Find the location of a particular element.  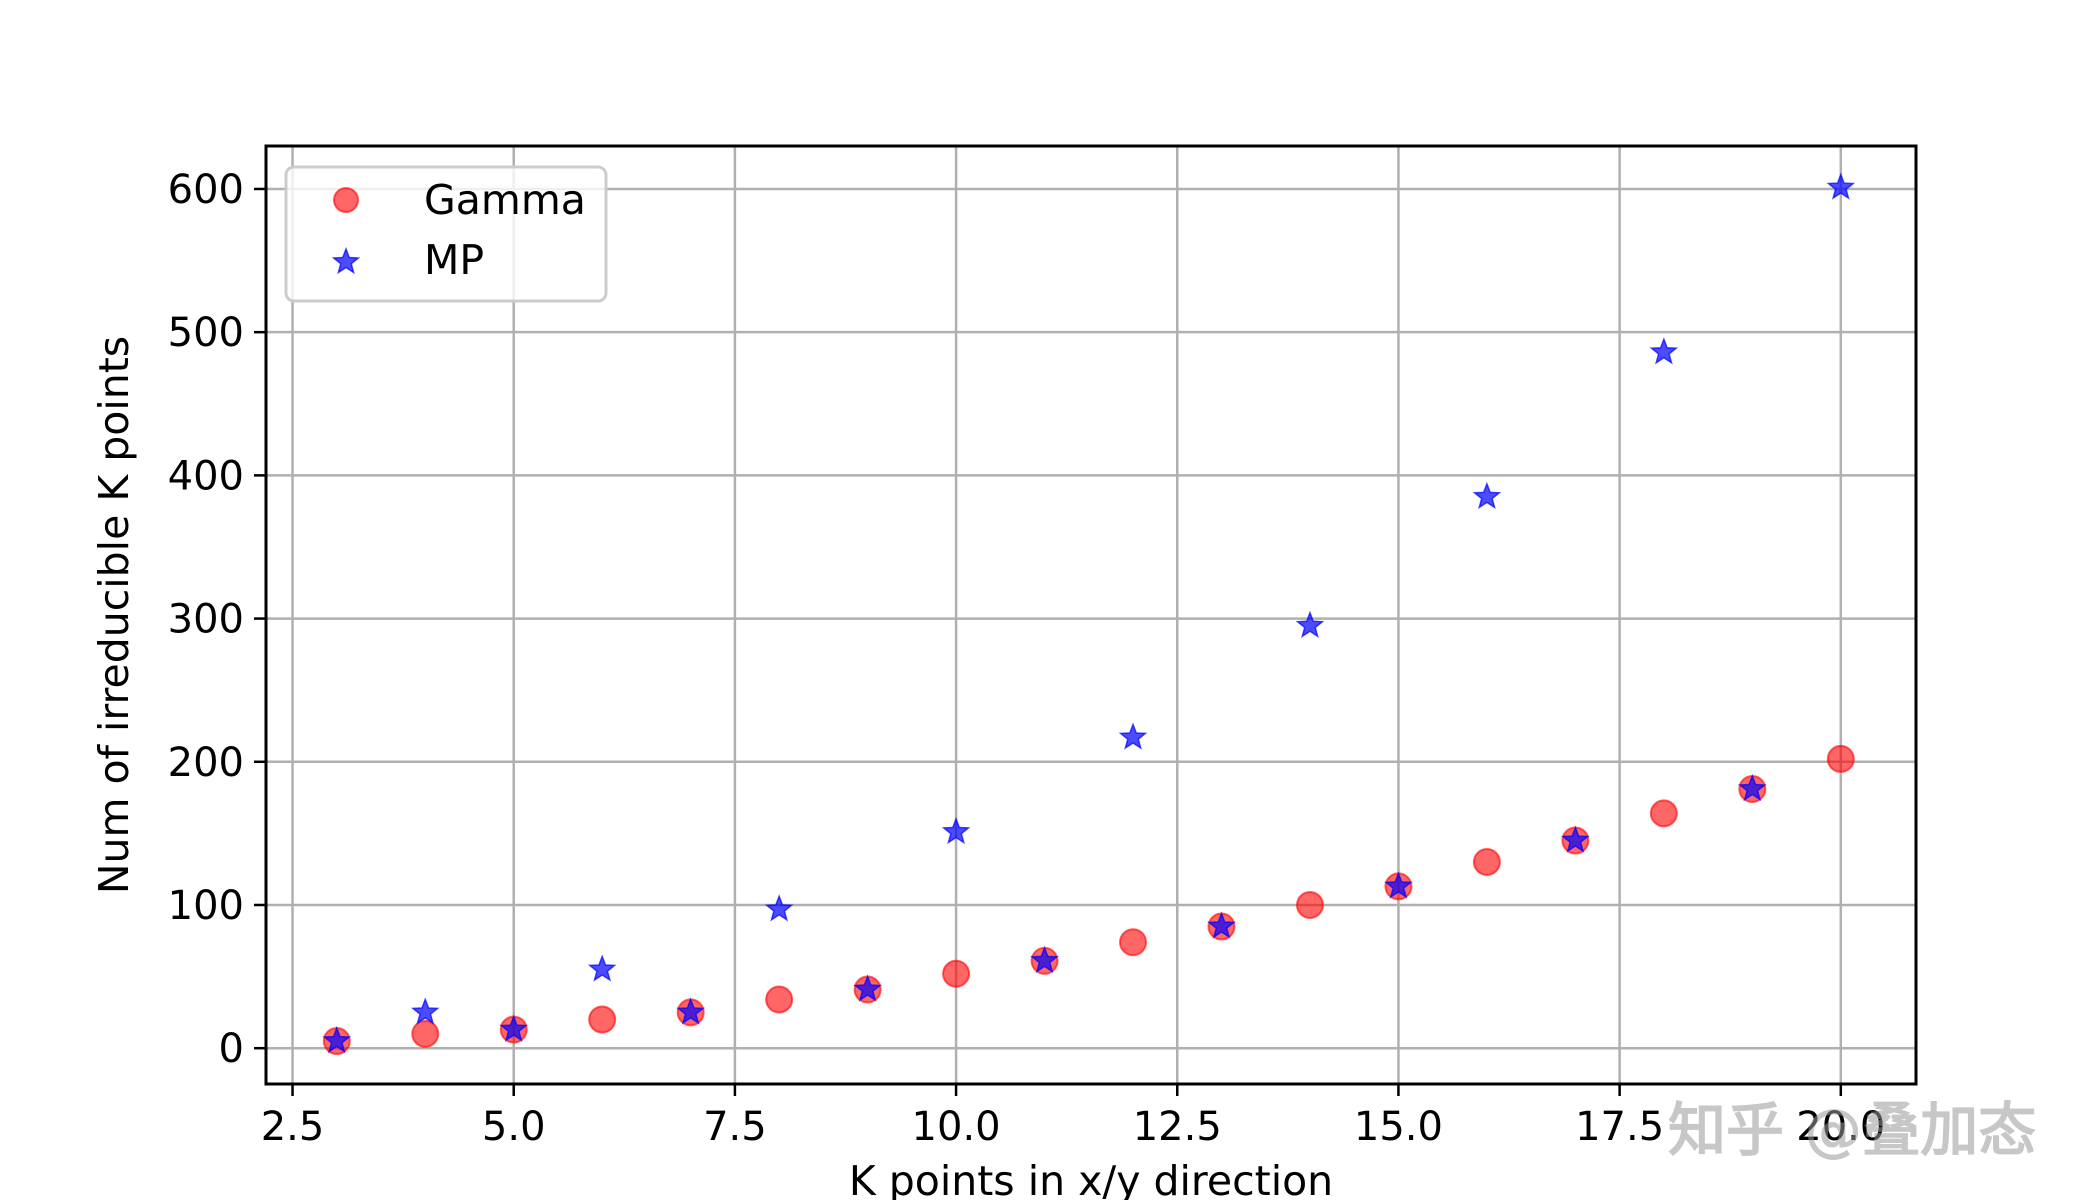

y-tick-label: 0 is located at coordinates (231, 1049).